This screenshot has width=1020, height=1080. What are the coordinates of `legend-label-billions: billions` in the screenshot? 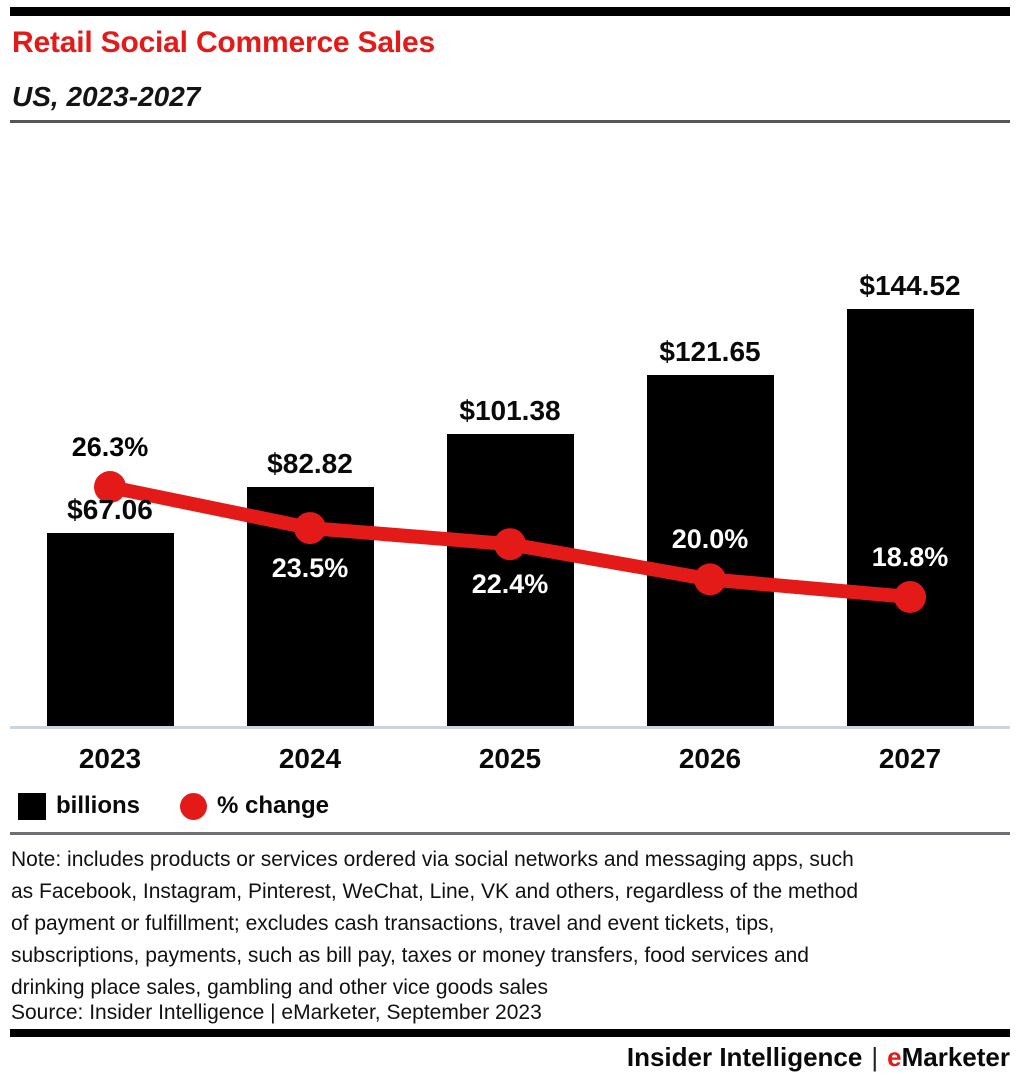 It's located at (98, 805).